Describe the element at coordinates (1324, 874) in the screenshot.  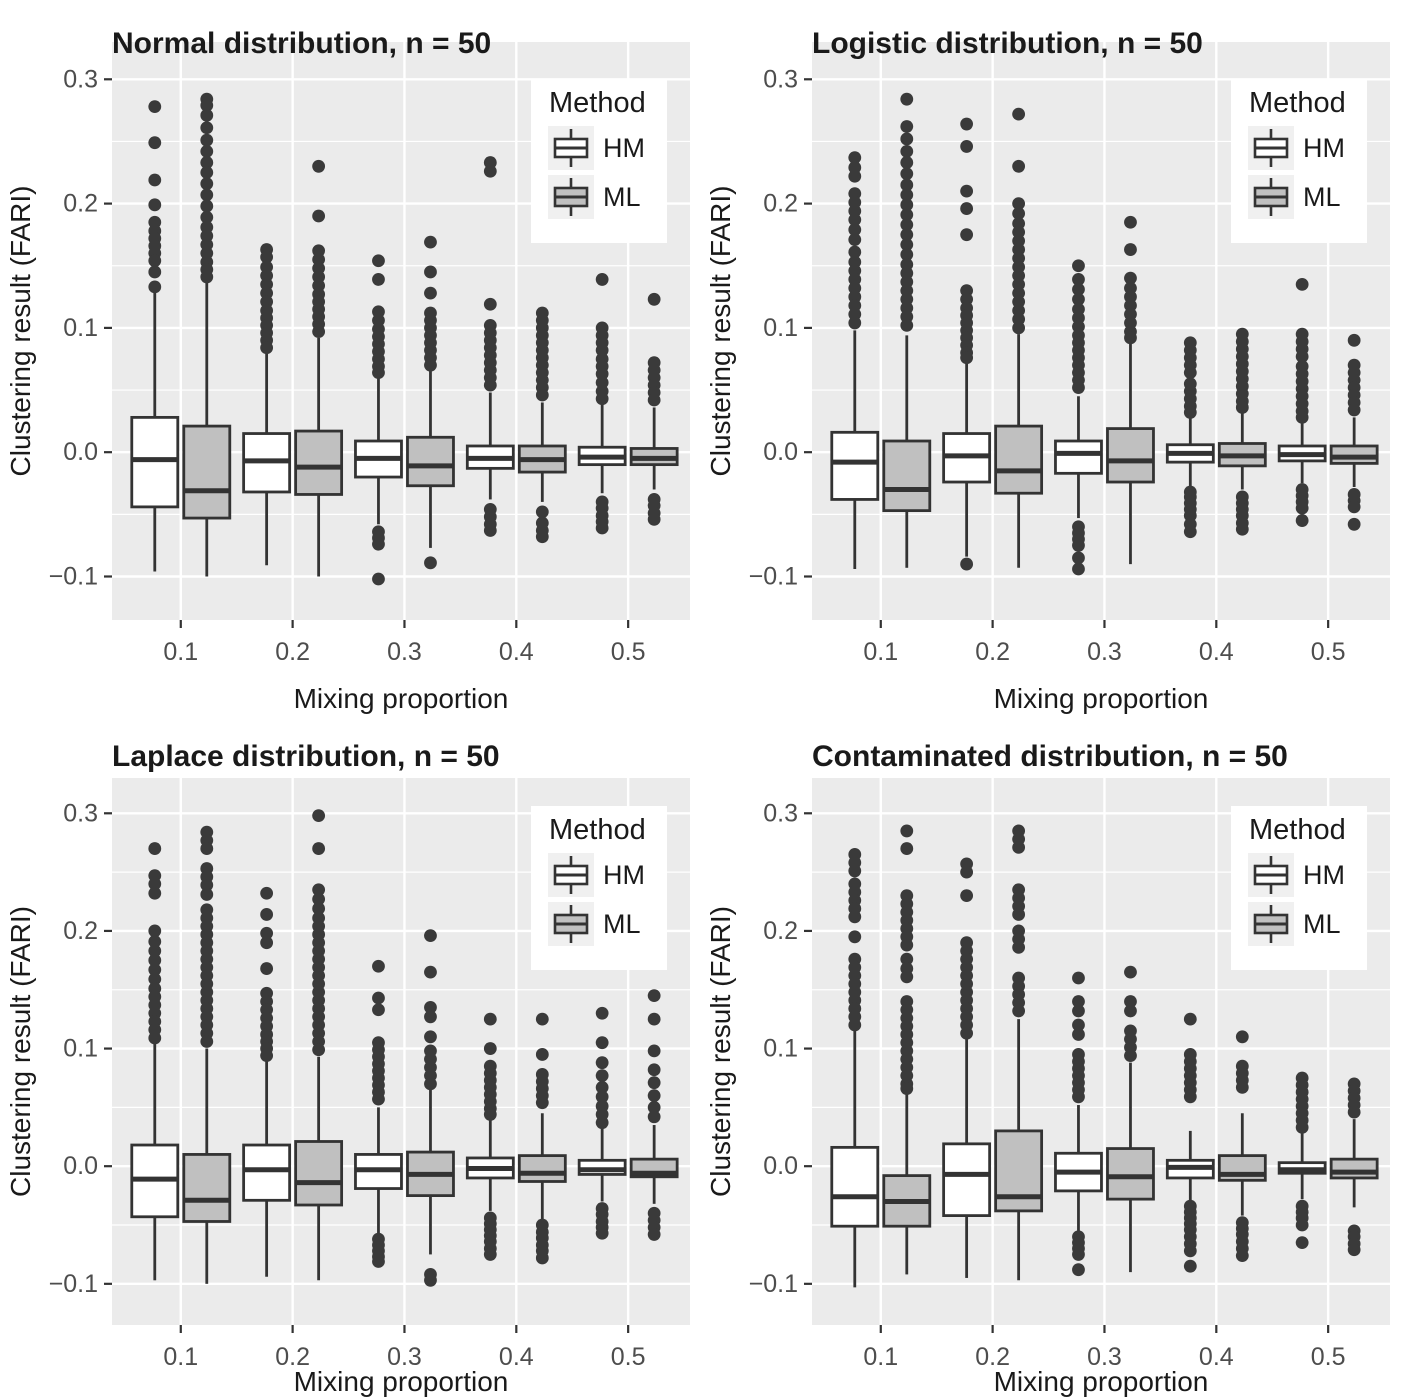
I see `legend-label-hm: HM` at that location.